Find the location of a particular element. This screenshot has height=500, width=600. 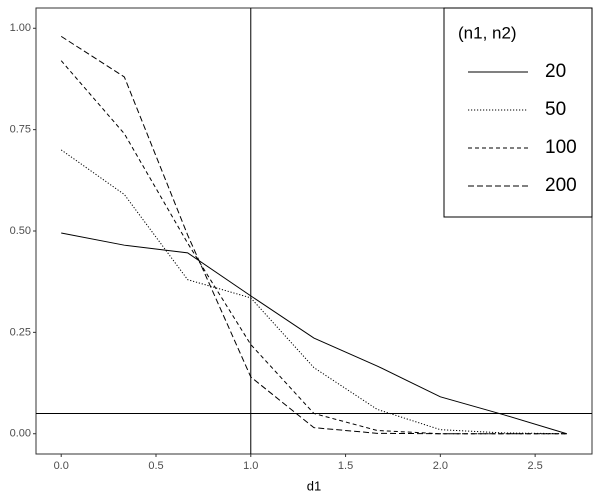

y-tick-label: 0.00 is located at coordinates (20, 434).